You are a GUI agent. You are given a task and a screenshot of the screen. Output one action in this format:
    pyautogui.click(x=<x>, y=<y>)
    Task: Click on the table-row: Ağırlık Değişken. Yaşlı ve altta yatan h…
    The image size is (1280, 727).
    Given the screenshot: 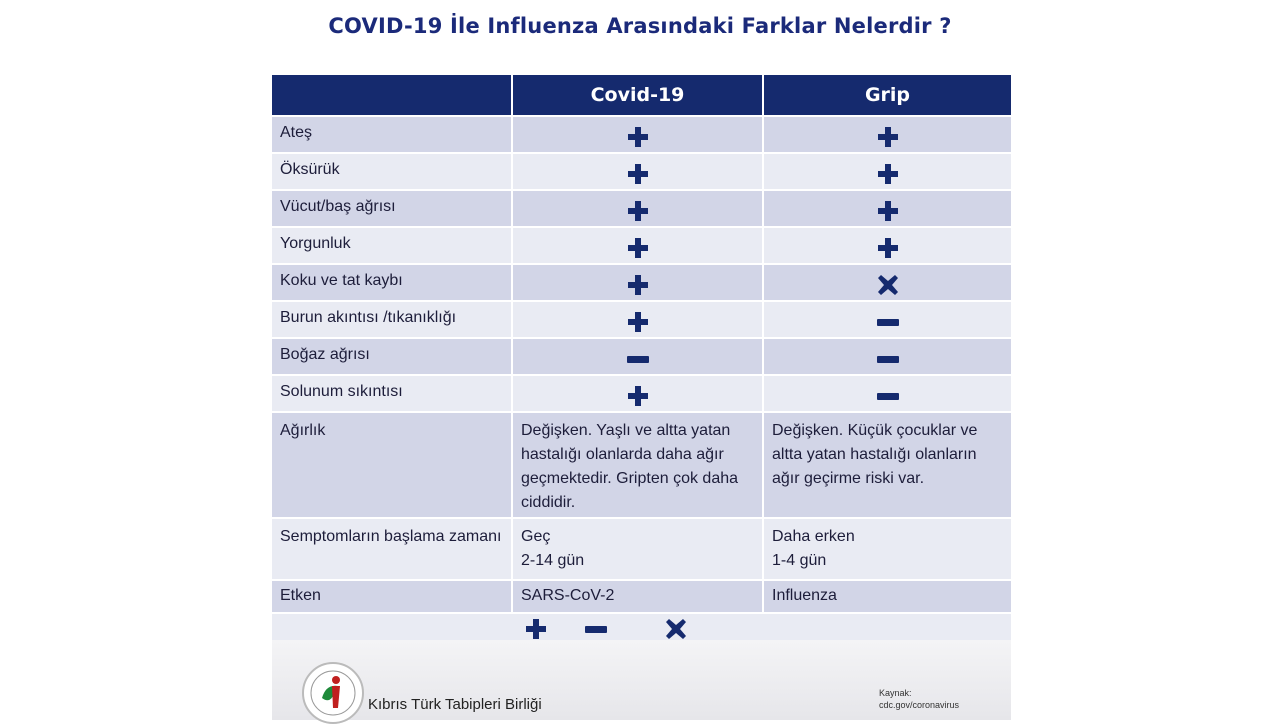 What is the action you would take?
    pyautogui.click(x=641, y=464)
    